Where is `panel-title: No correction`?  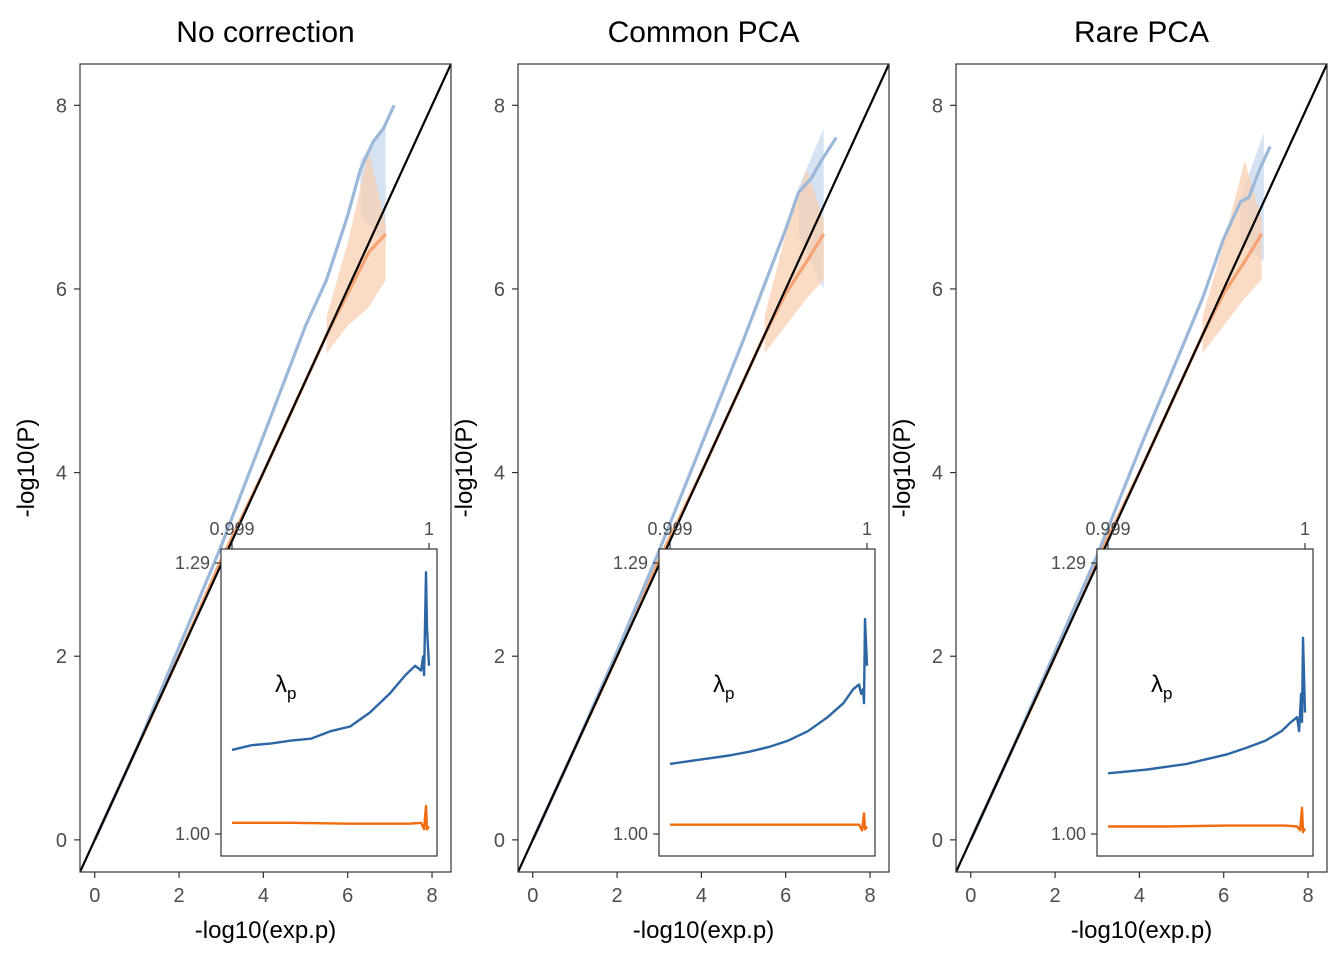
panel-title: No correction is located at coordinates (265, 32).